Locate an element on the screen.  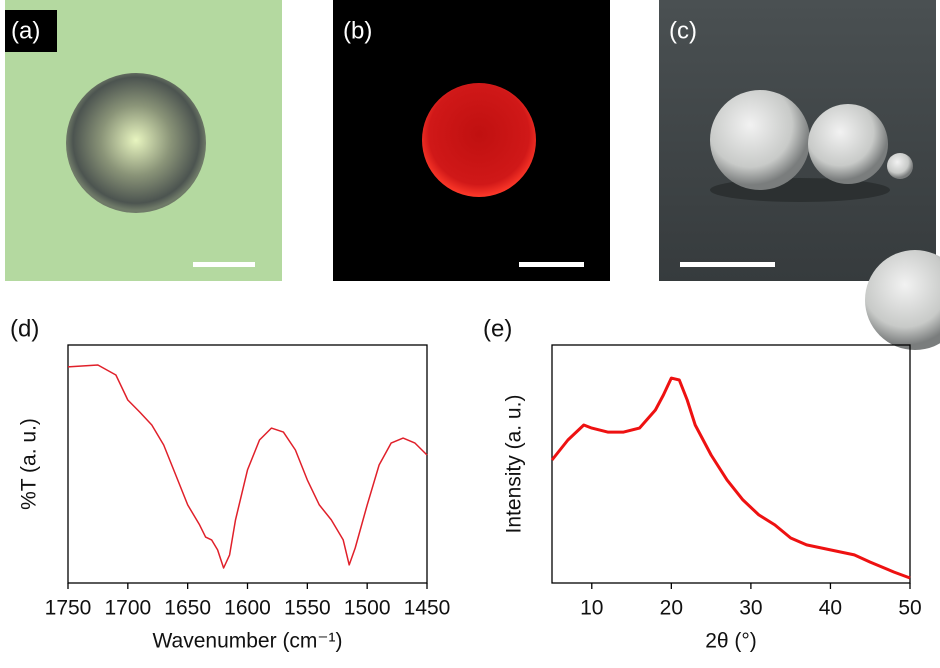
x-tick-label: 40 is located at coordinates (830, 608).